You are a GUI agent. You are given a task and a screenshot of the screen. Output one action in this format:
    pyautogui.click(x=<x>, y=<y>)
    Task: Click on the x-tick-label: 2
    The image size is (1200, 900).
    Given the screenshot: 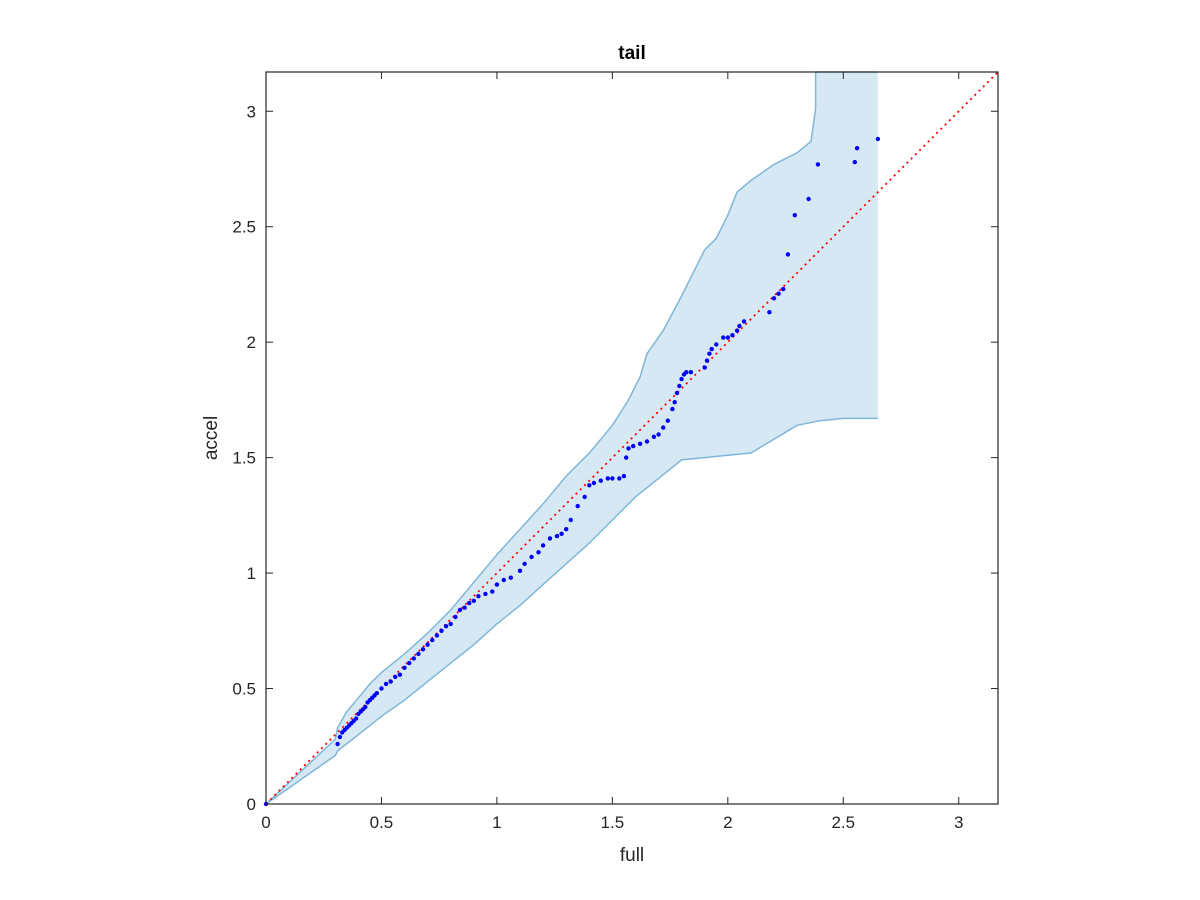 What is the action you would take?
    pyautogui.click(x=727, y=822)
    